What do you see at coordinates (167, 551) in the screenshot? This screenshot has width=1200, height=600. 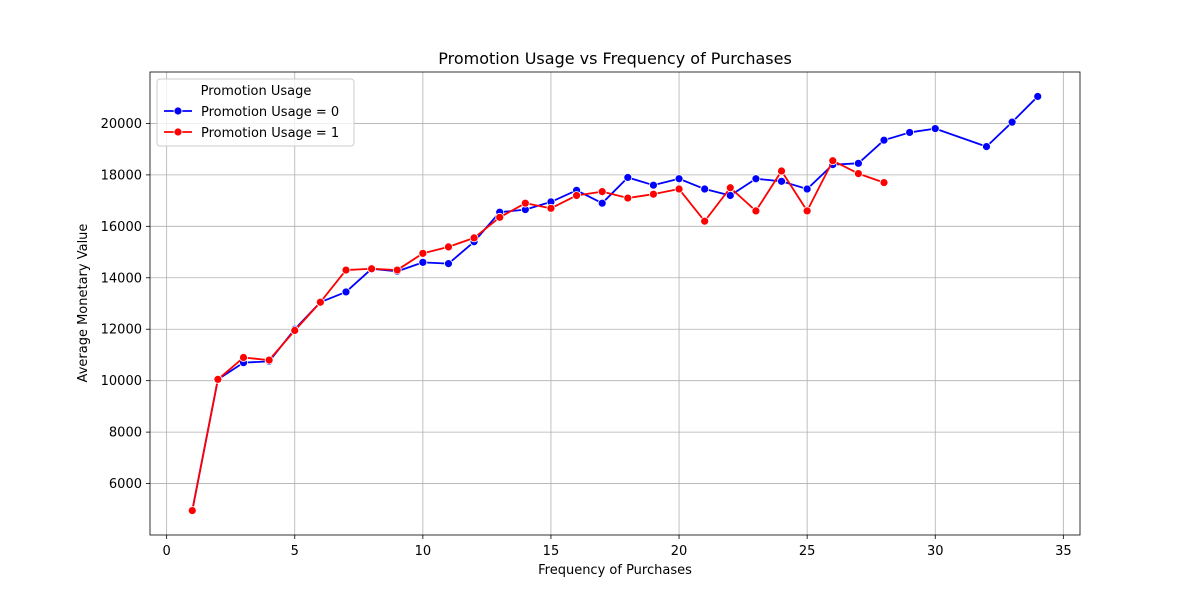 I see `x-tick-label: 0` at bounding box center [167, 551].